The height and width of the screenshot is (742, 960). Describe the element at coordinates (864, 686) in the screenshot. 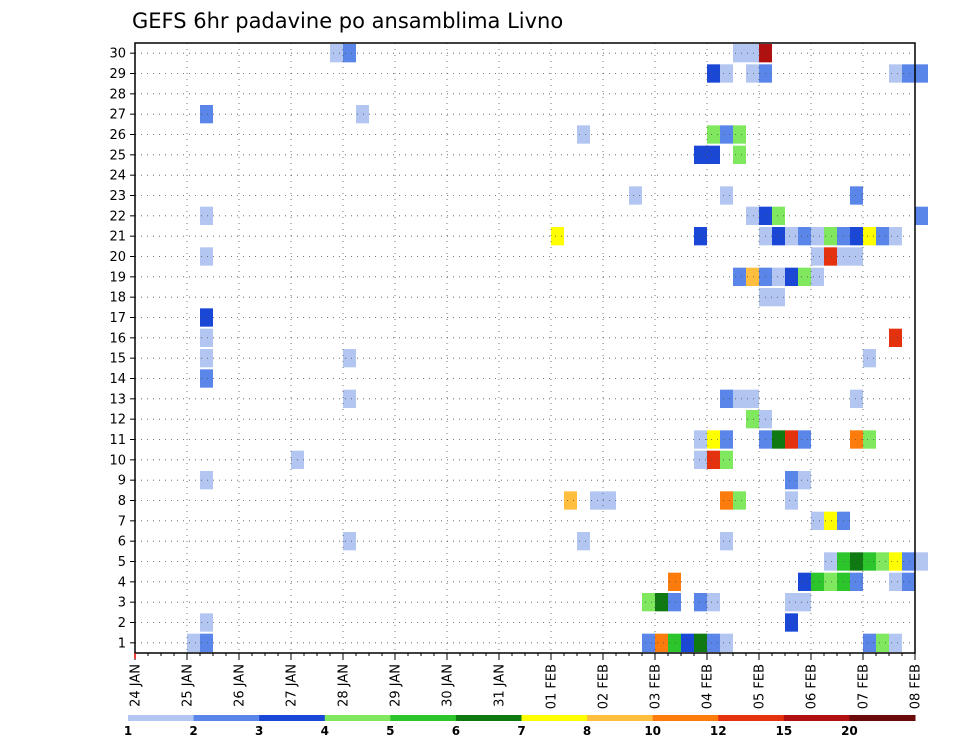

I see `x-tick-label: 07 FEB` at that location.